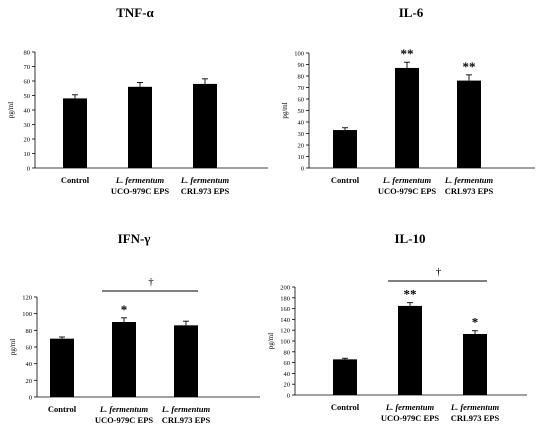 The image size is (550, 434). I want to click on chart-title: TNF-α, so click(135, 12).